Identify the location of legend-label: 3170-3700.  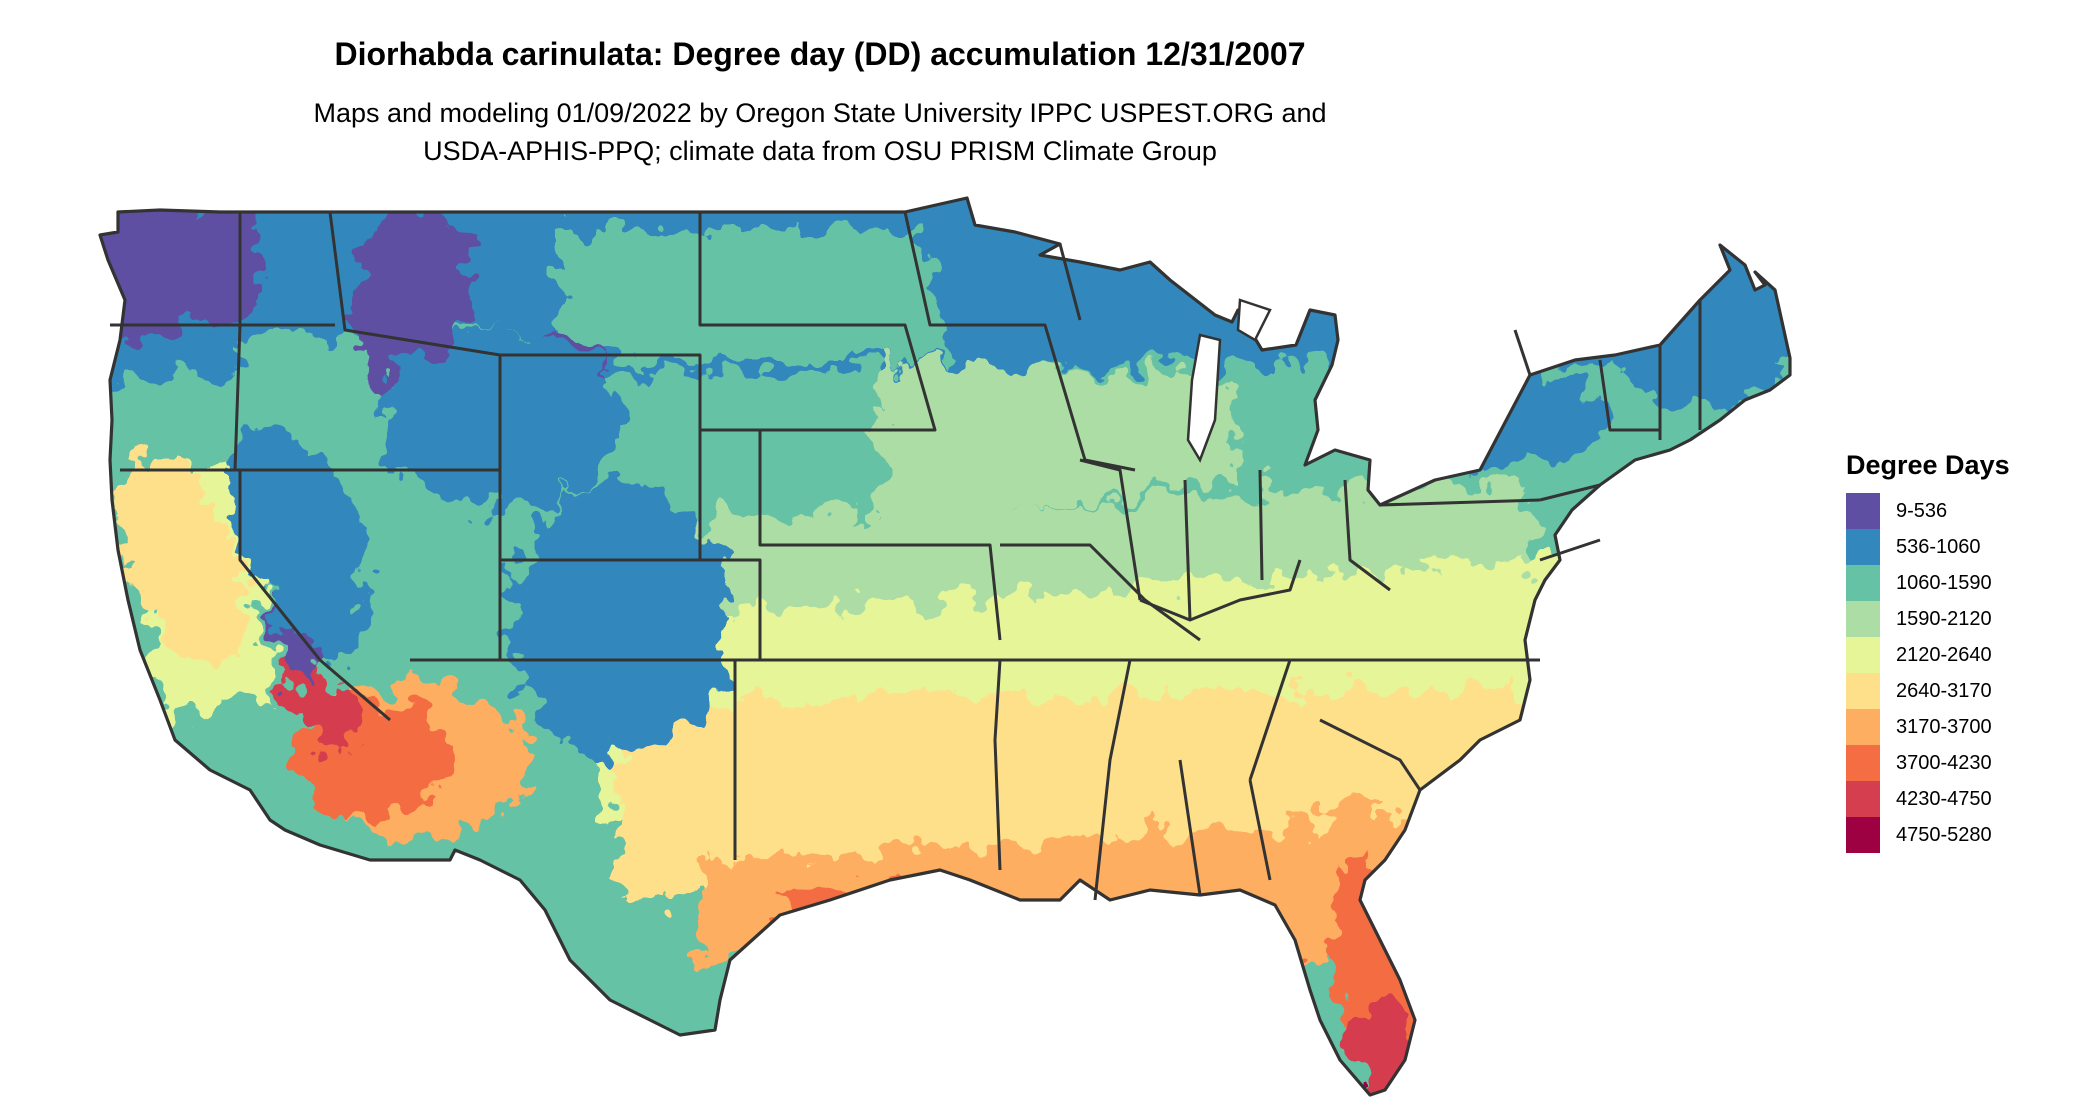
(1944, 726).